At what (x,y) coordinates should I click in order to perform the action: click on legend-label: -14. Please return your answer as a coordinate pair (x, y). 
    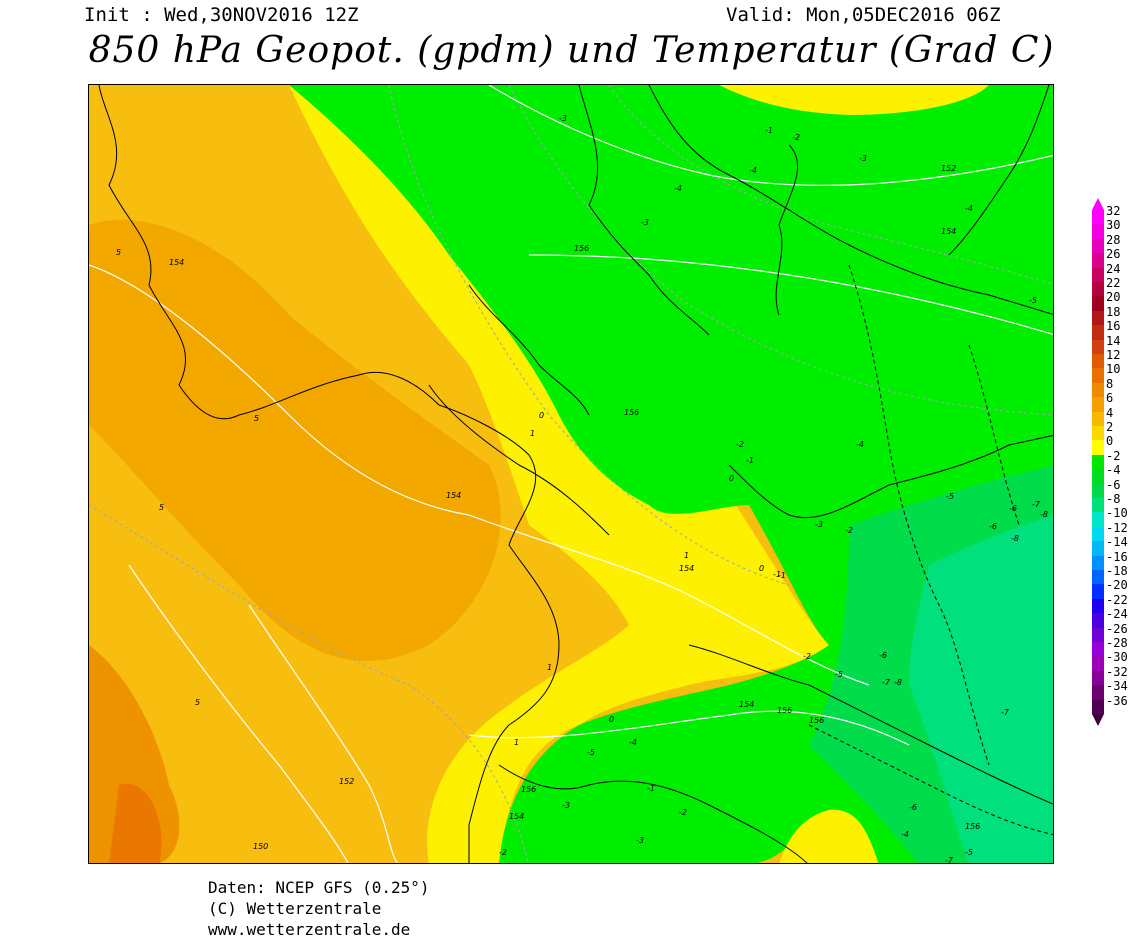
    Looking at the image, I should click on (1117, 542).